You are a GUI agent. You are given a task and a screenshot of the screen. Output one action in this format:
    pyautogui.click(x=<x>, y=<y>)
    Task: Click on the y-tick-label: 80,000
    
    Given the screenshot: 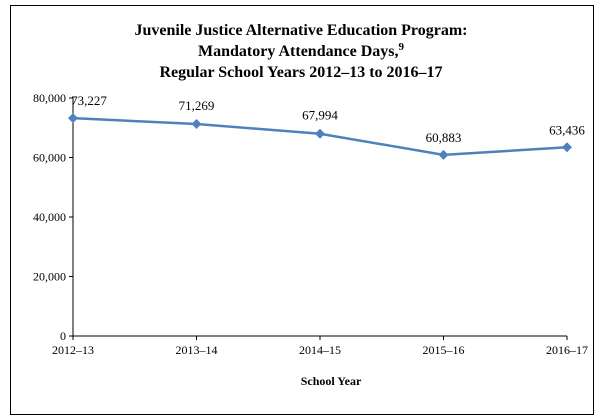 What is the action you would take?
    pyautogui.click(x=49, y=98)
    